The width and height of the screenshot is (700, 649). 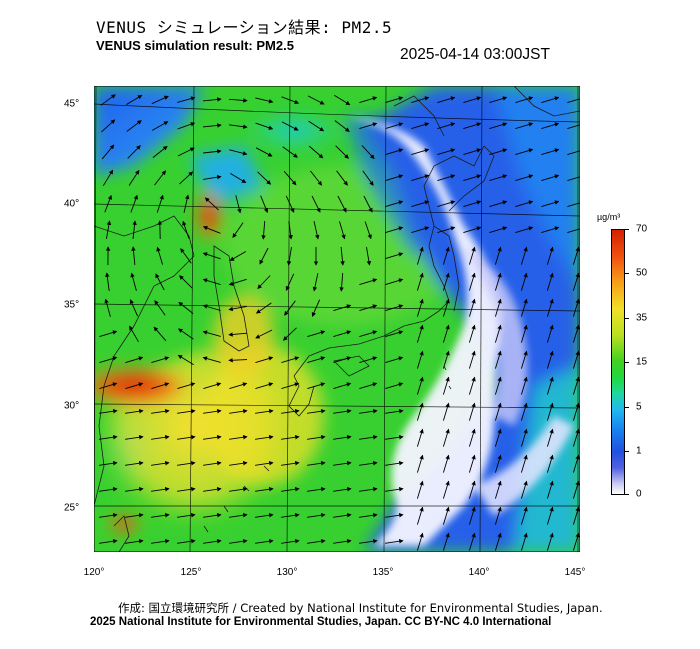 I want to click on lon-tick: 145°, so click(x=575, y=572).